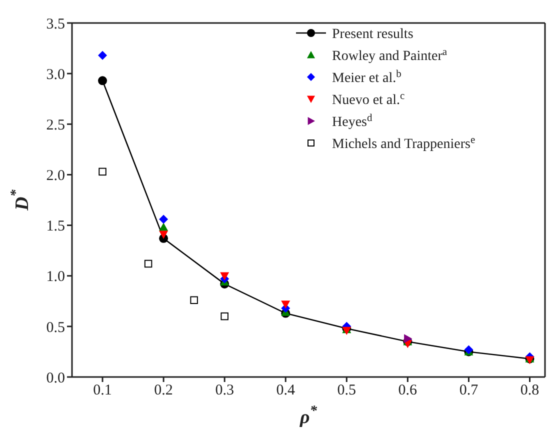 This screenshot has width=560, height=441. I want to click on legend-label: Michels and Trappeniers$^{e}$, so click(404, 143).